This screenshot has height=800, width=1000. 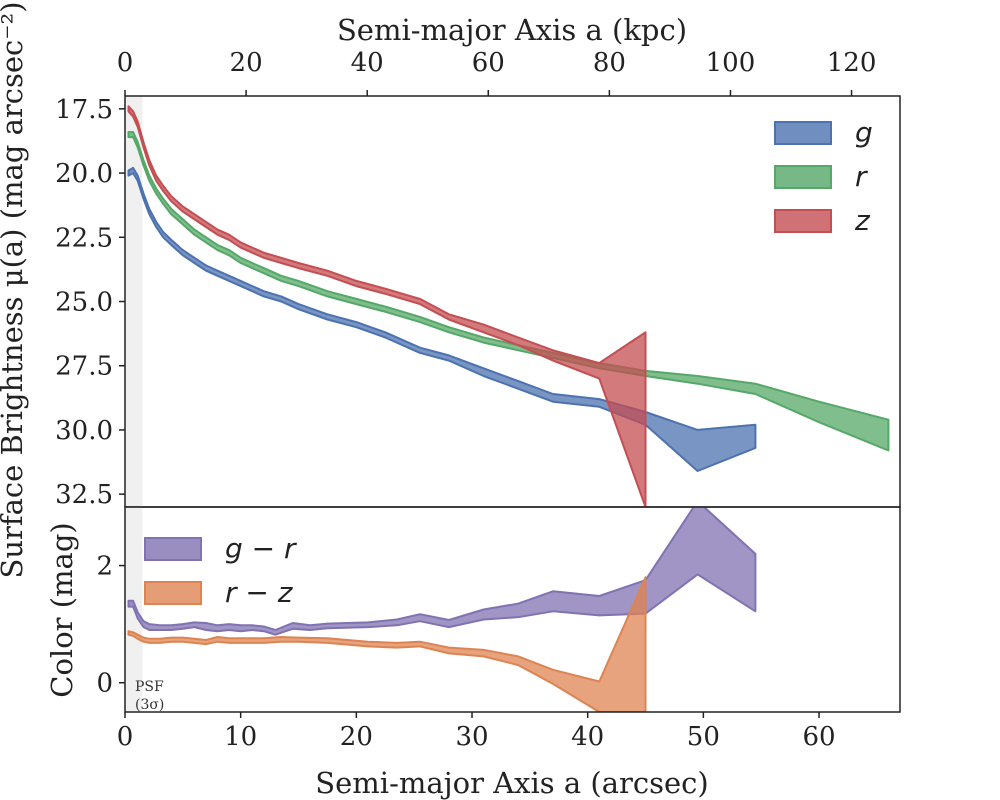 What do you see at coordinates (861, 176) in the screenshot?
I see `legend-label-r: r` at bounding box center [861, 176].